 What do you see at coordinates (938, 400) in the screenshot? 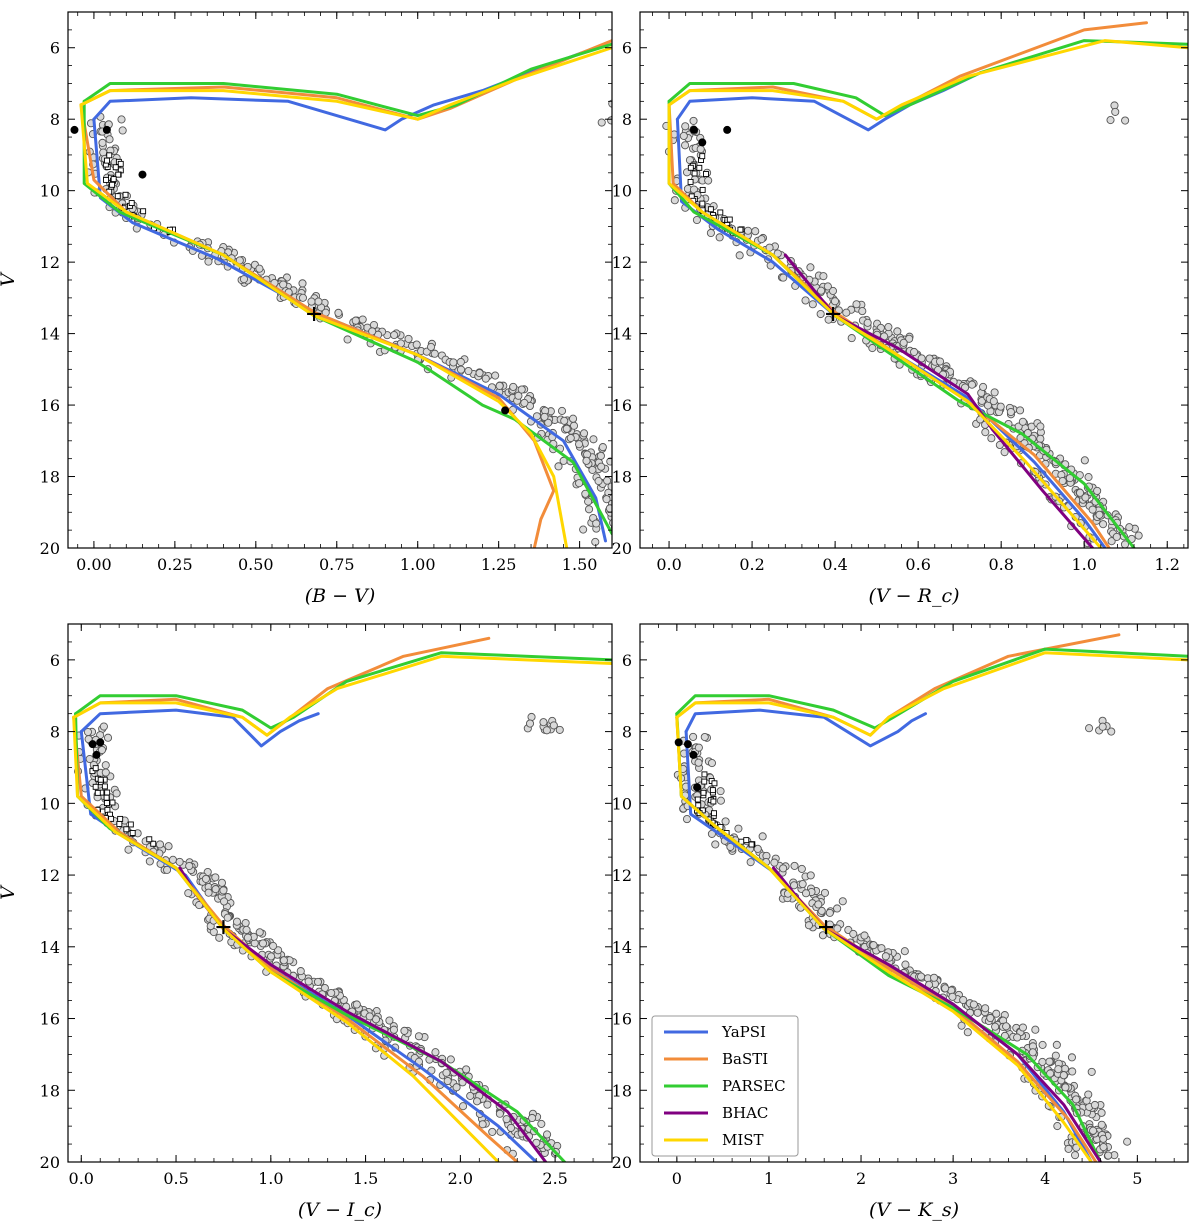
I see `isochrone-bhac` at bounding box center [938, 400].